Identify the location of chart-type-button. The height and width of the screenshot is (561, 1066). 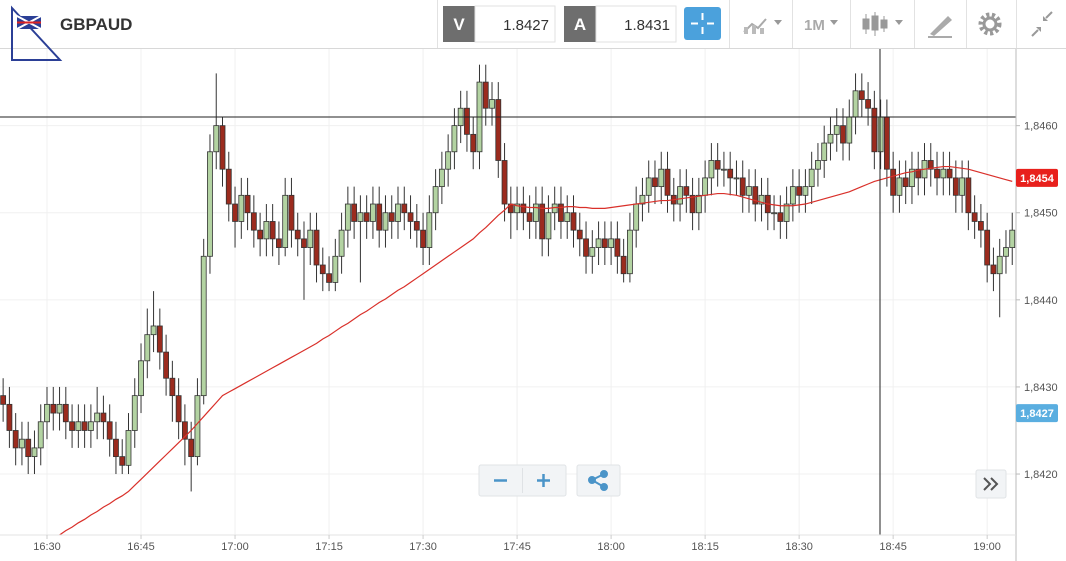
(762, 26).